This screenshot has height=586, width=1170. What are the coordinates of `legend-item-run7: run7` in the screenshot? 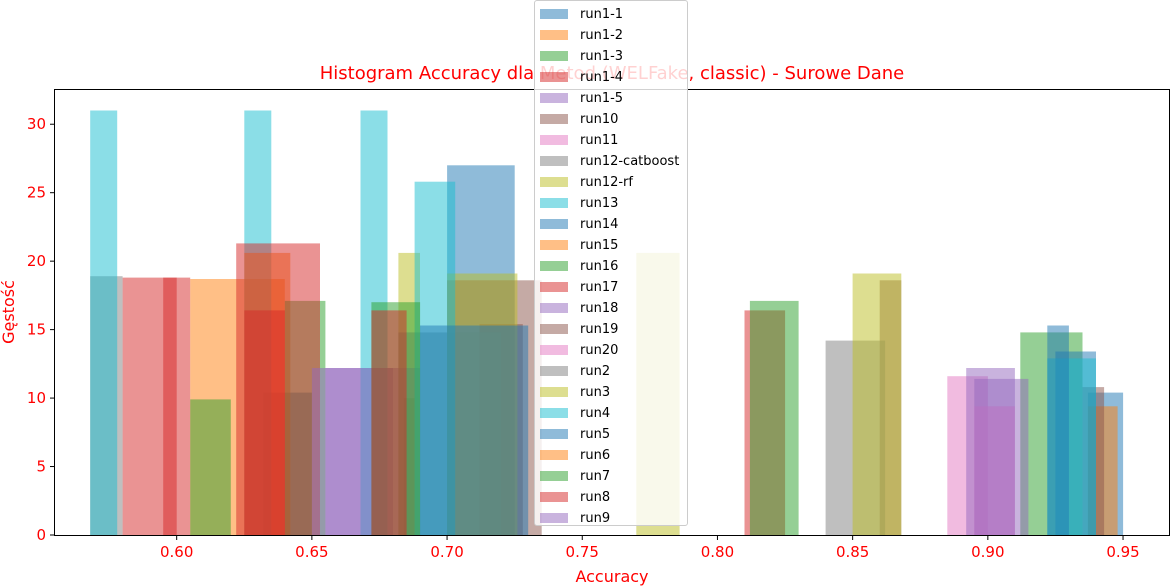 It's located at (575, 476).